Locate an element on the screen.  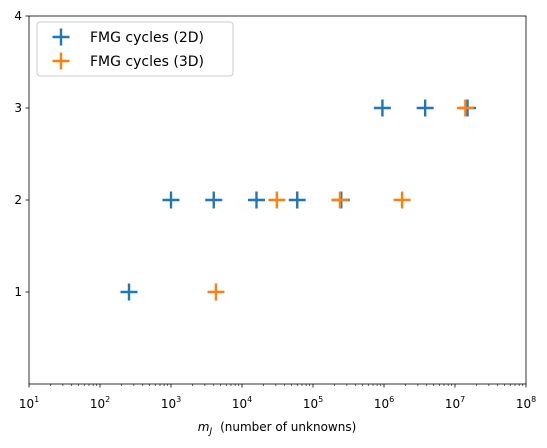
x-tick-label-exponent: 2 is located at coordinates (107, 399).